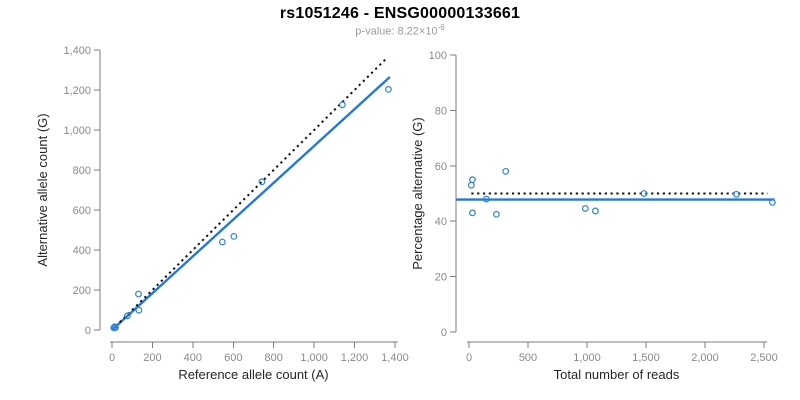 Image resolution: width=800 pixels, height=400 pixels. What do you see at coordinates (396, 31) in the screenshot?
I see `pvalue-text: p-value: 8.22×10` at bounding box center [396, 31].